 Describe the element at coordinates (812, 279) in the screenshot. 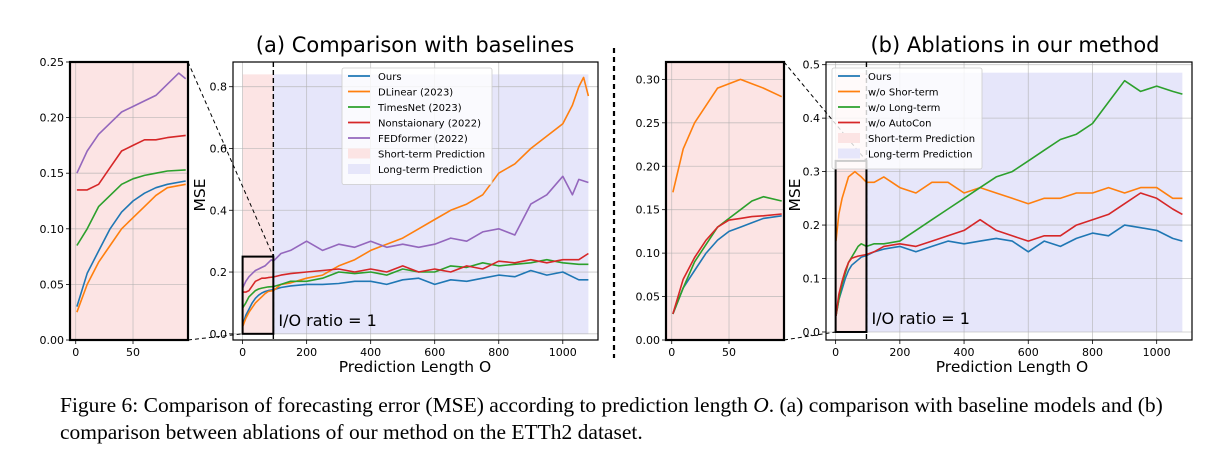

I see `y-tick-label: 0.1` at that location.